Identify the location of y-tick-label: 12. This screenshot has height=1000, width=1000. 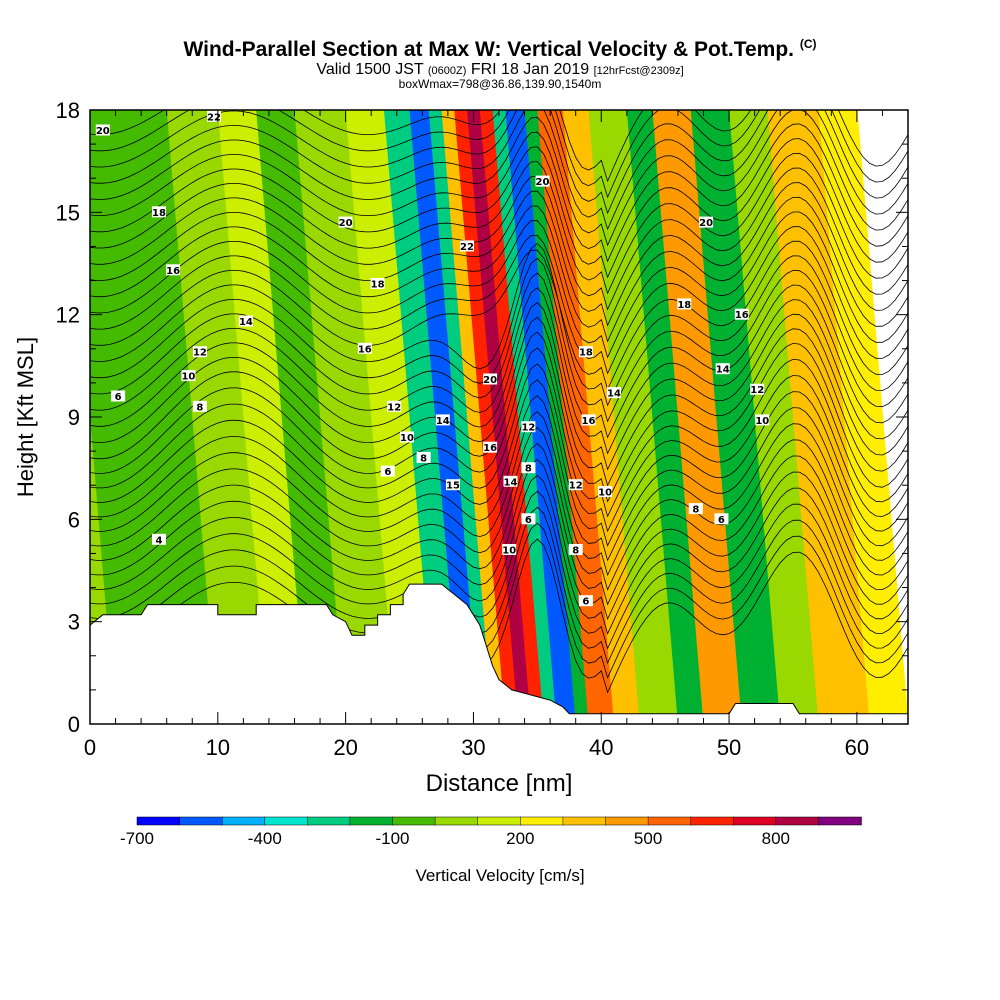
(68, 315).